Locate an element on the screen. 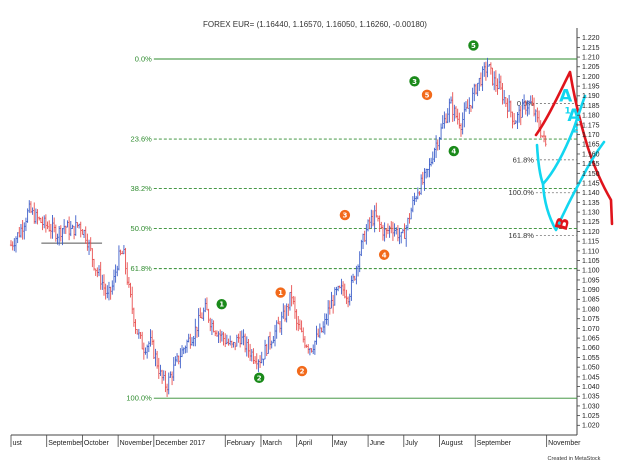  y-tick-label: 1.180 is located at coordinates (591, 116).